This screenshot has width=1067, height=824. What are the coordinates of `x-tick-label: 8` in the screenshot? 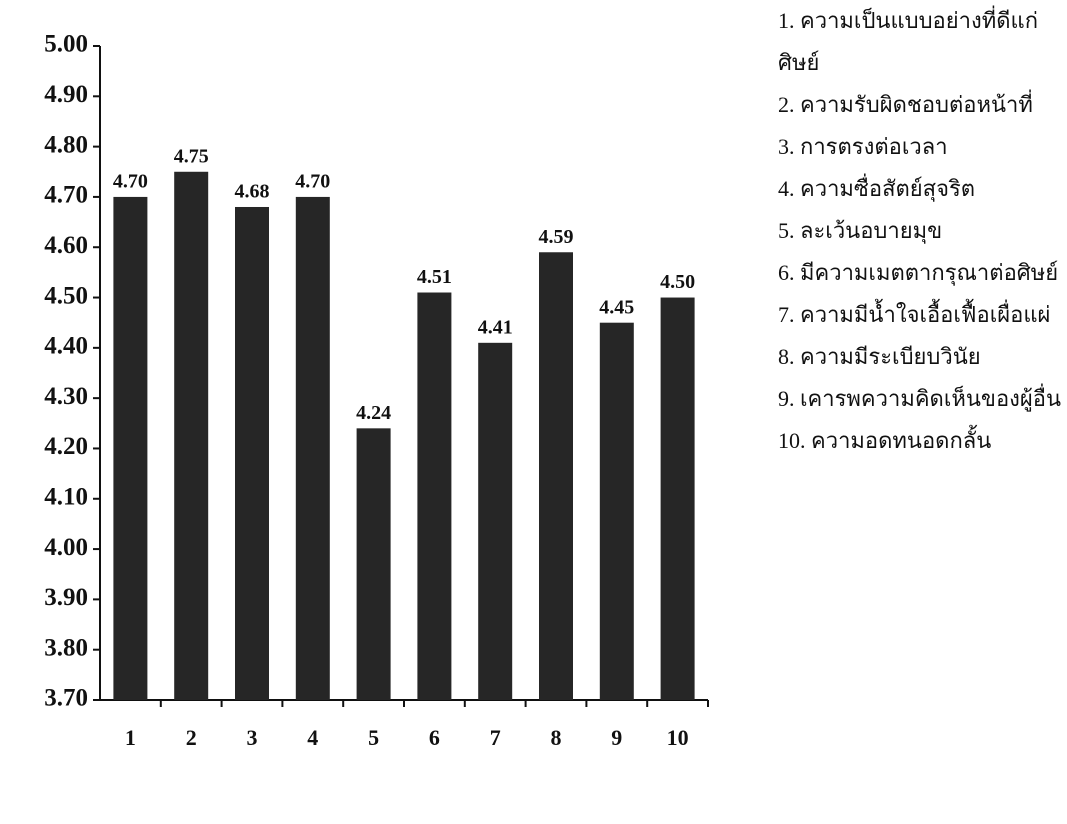 It's located at (556, 737).